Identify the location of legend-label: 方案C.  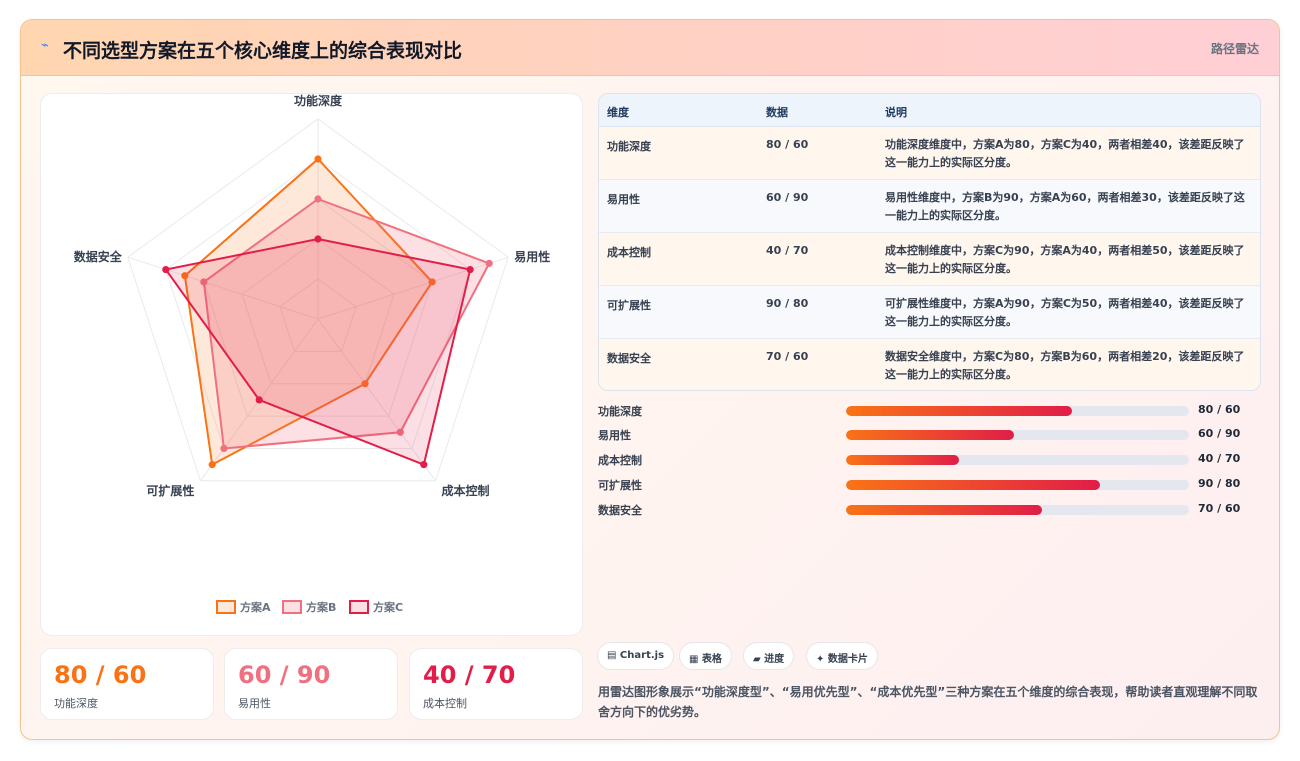
(388, 607).